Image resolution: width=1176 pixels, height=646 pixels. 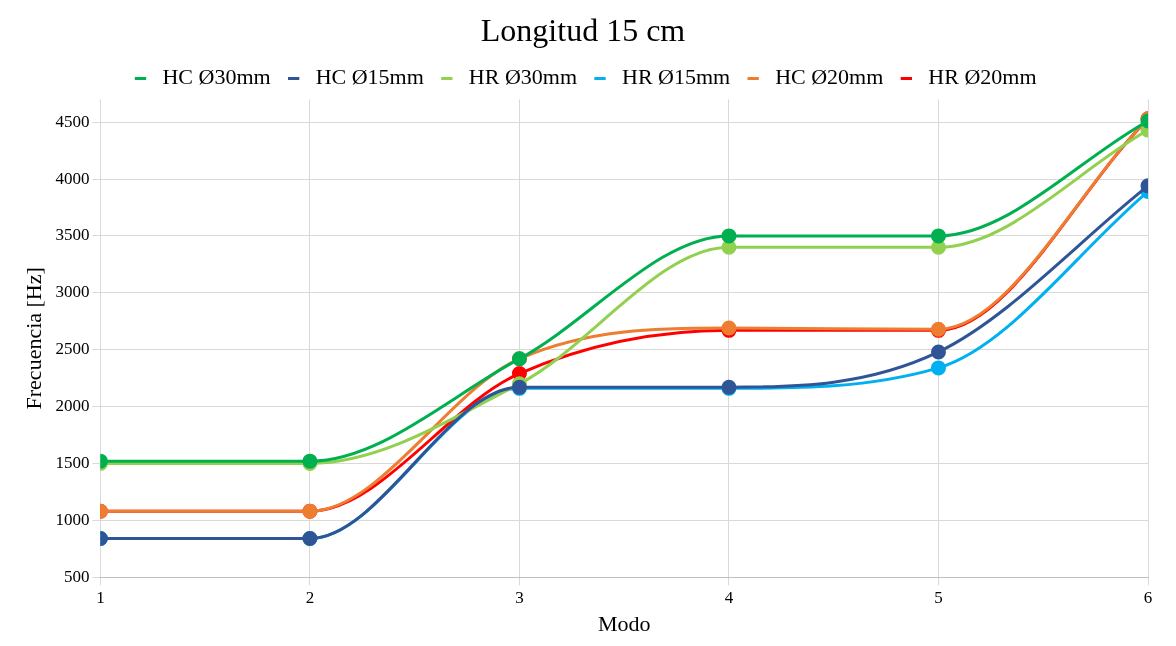 What do you see at coordinates (72, 178) in the screenshot?
I see `y-tick-label: 4000` at bounding box center [72, 178].